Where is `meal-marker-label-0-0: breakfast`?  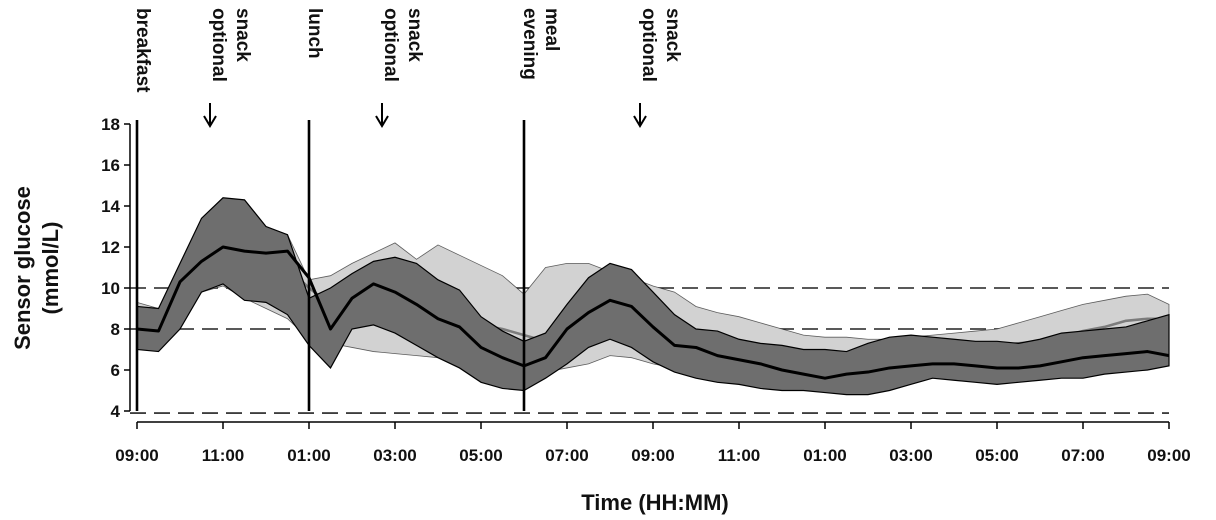
meal-marker-label-0-0: breakfast is located at coordinates (142, 50).